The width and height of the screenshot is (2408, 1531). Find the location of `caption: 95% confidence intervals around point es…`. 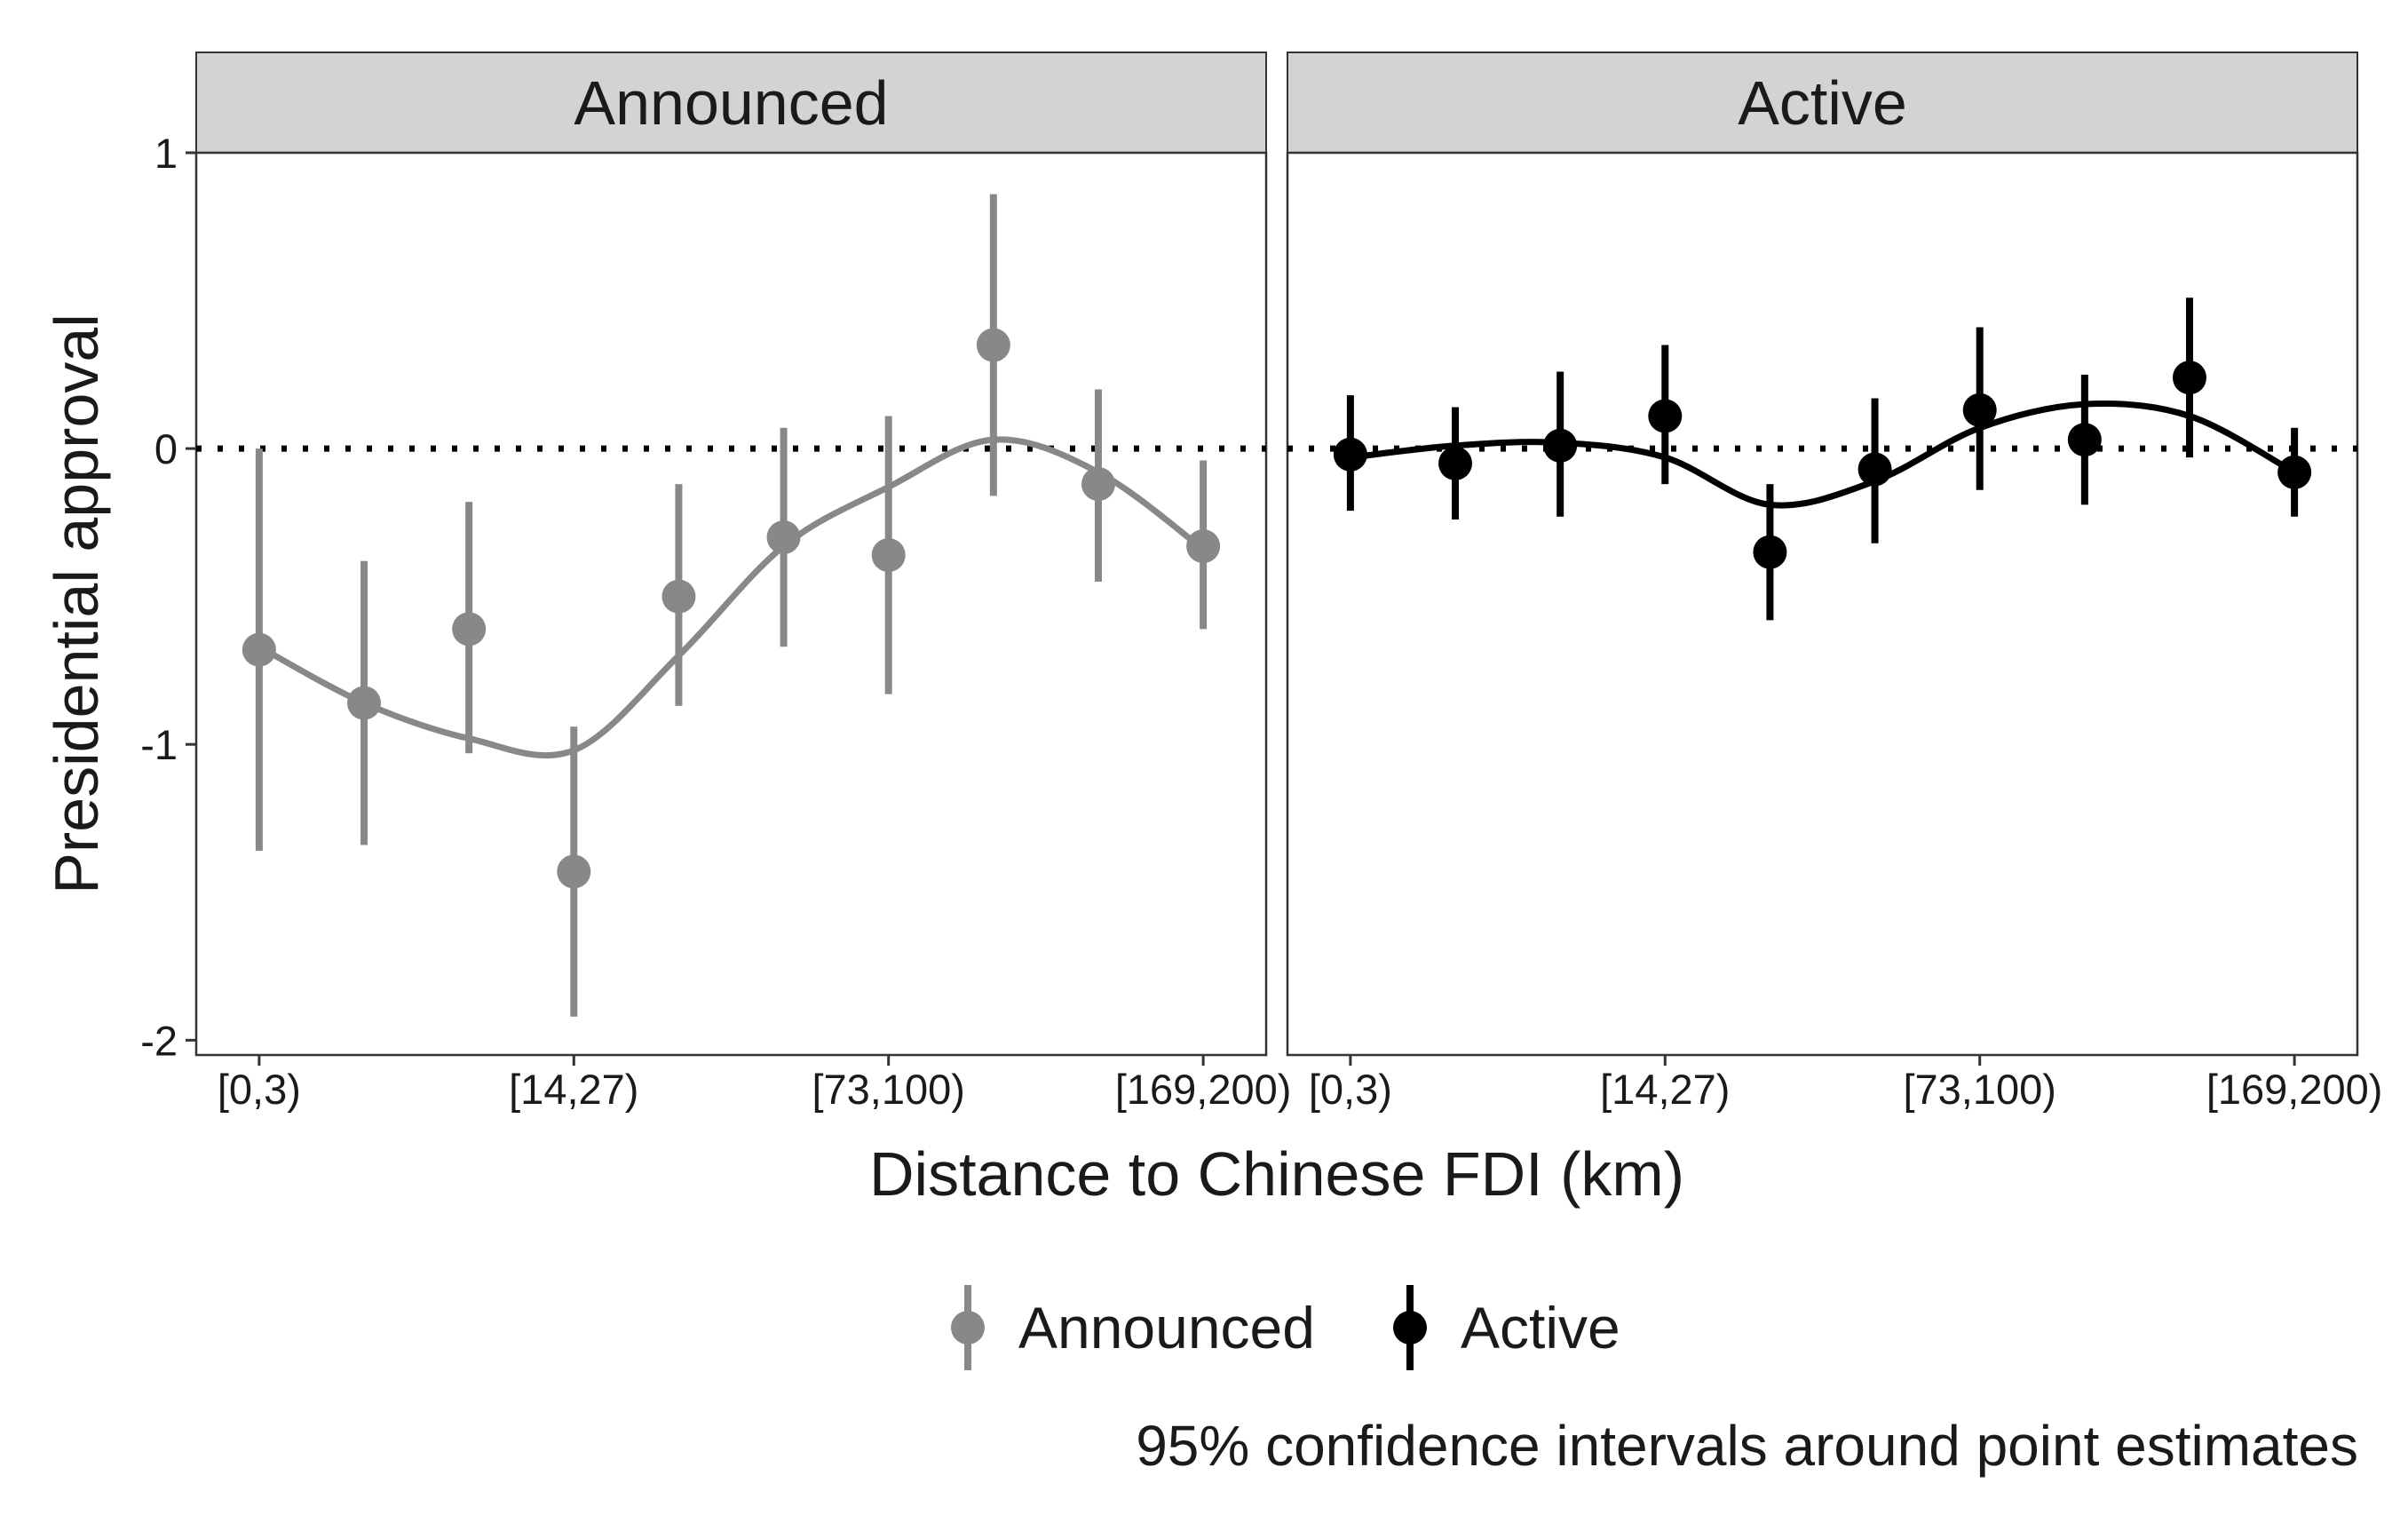

caption: 95% confidence intervals around point es… is located at coordinates (1747, 1446).